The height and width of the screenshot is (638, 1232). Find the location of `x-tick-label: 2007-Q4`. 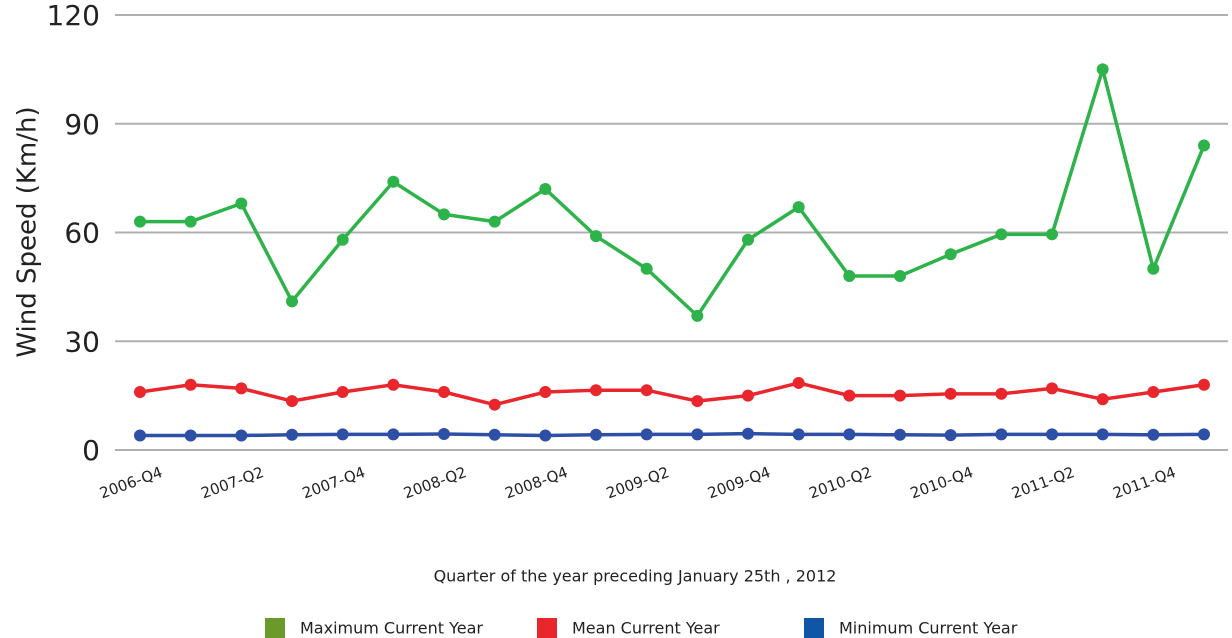

x-tick-label: 2007-Q4 is located at coordinates (334, 482).